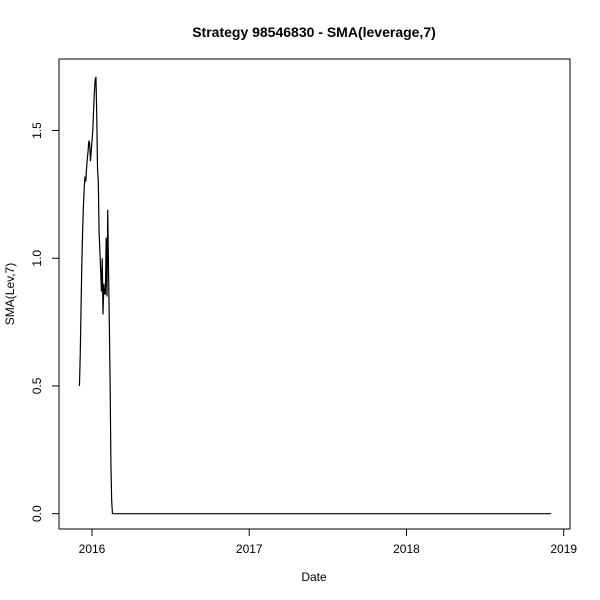 This screenshot has height=600, width=600. I want to click on y-axis-label: SMA(Lev,7), so click(10, 294).